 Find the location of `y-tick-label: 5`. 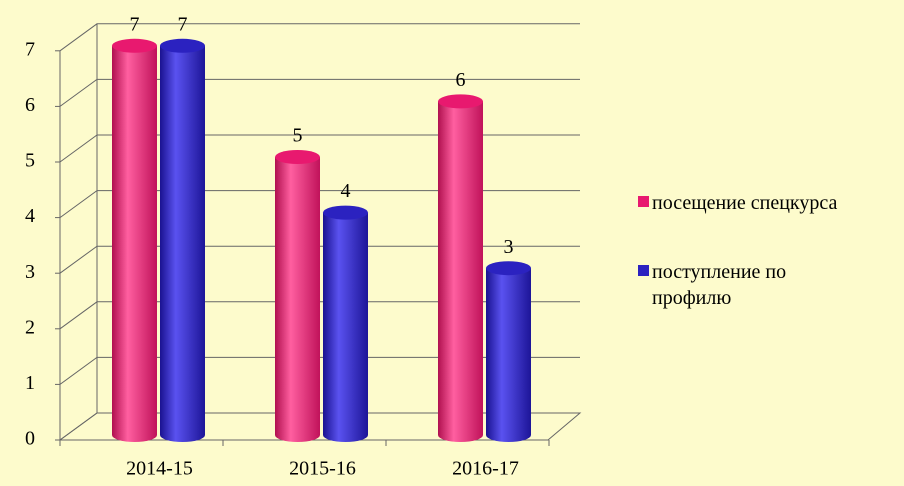

y-tick-label: 5 is located at coordinates (30, 161).